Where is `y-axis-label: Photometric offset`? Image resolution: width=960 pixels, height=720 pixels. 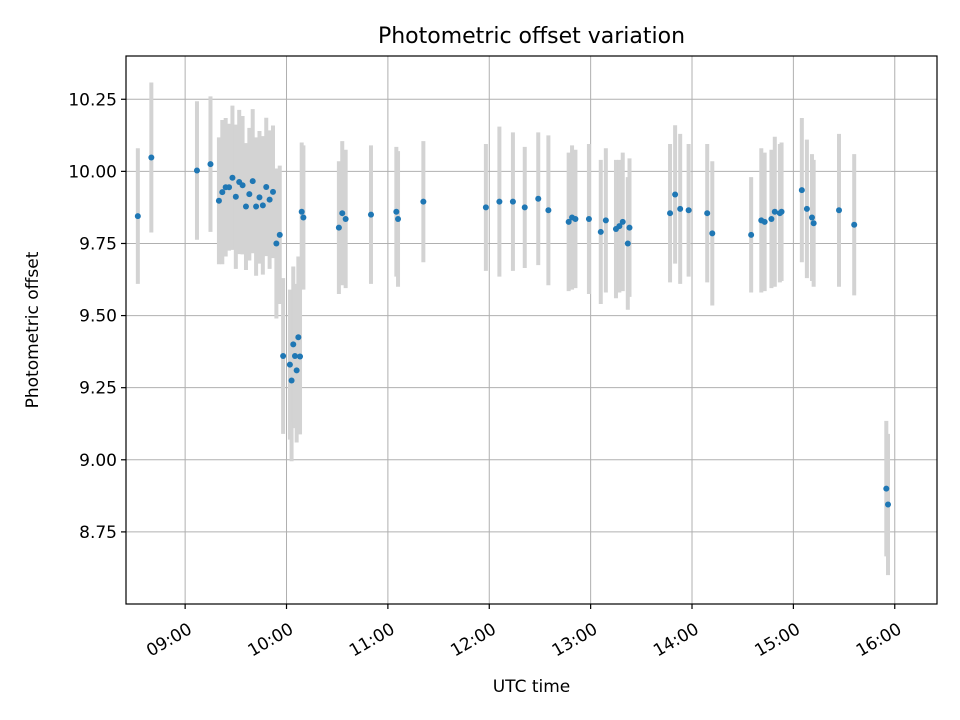 y-axis-label: Photometric offset is located at coordinates (33, 329).